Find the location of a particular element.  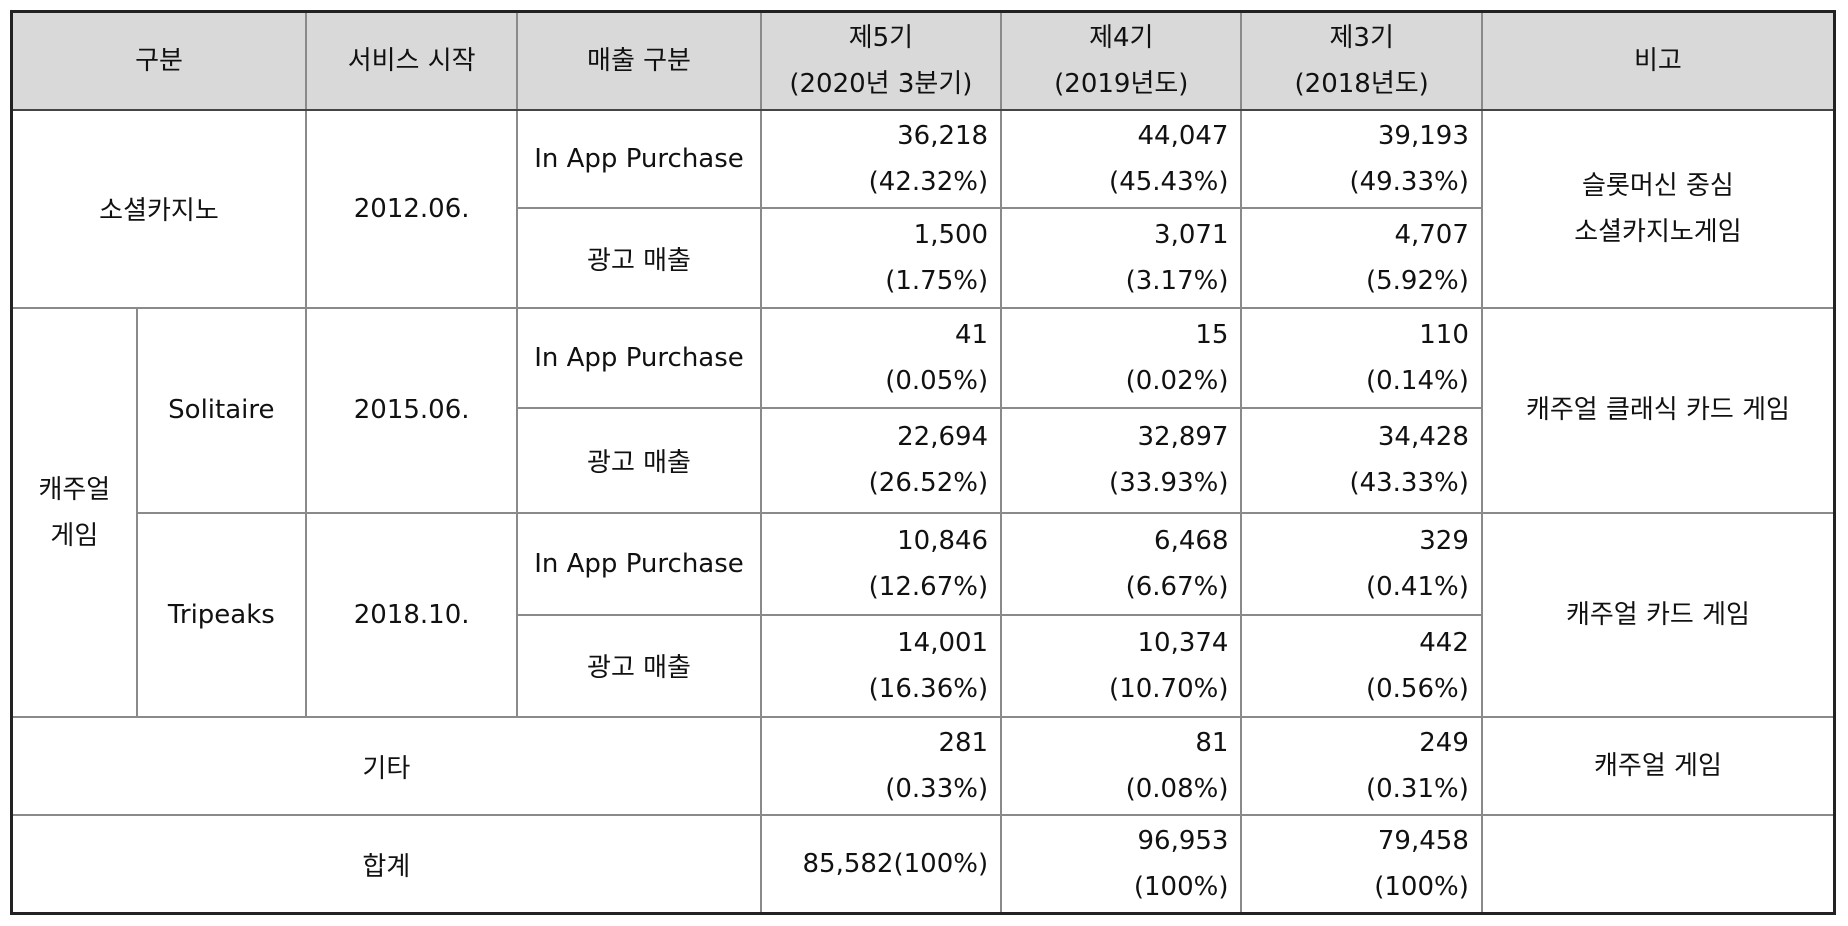

value-cell: 41 (0.05%) is located at coordinates (881, 358).